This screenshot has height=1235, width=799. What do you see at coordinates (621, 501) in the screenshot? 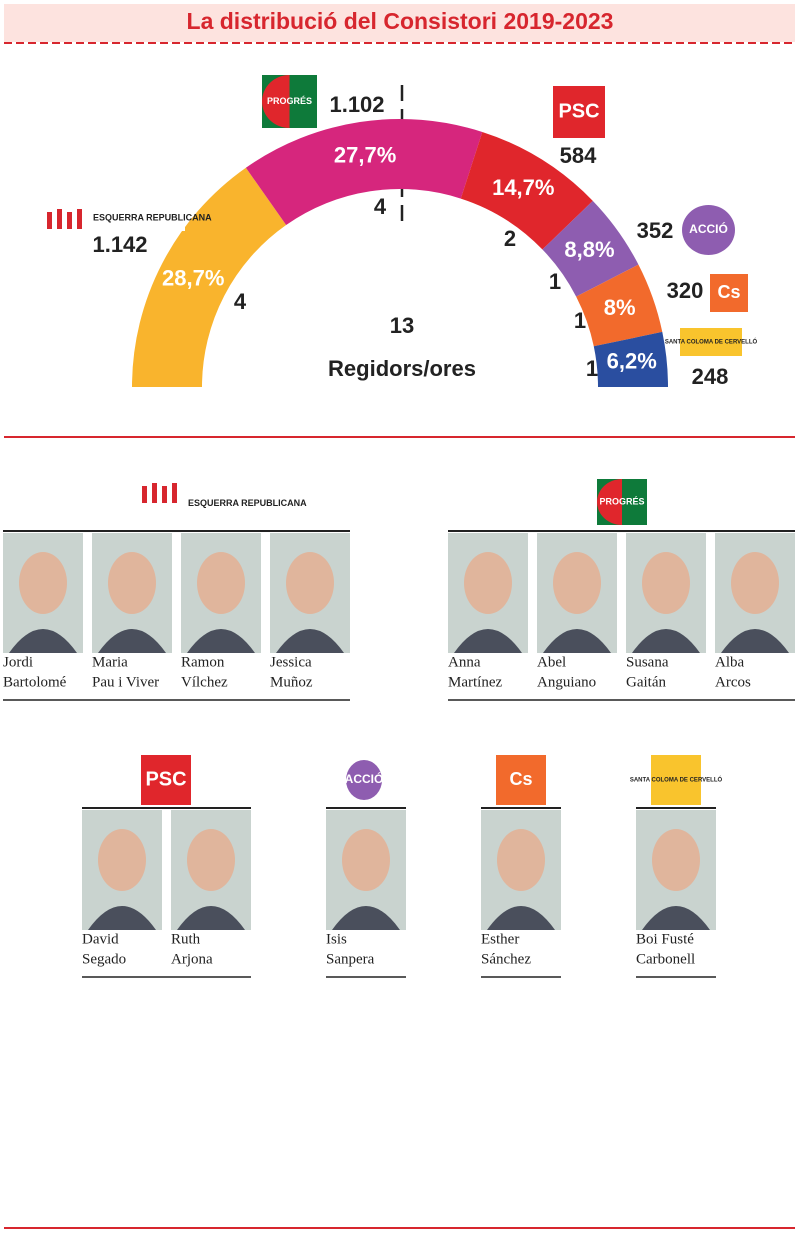
I see `party-logo-text: PROGRÉS` at bounding box center [621, 501].